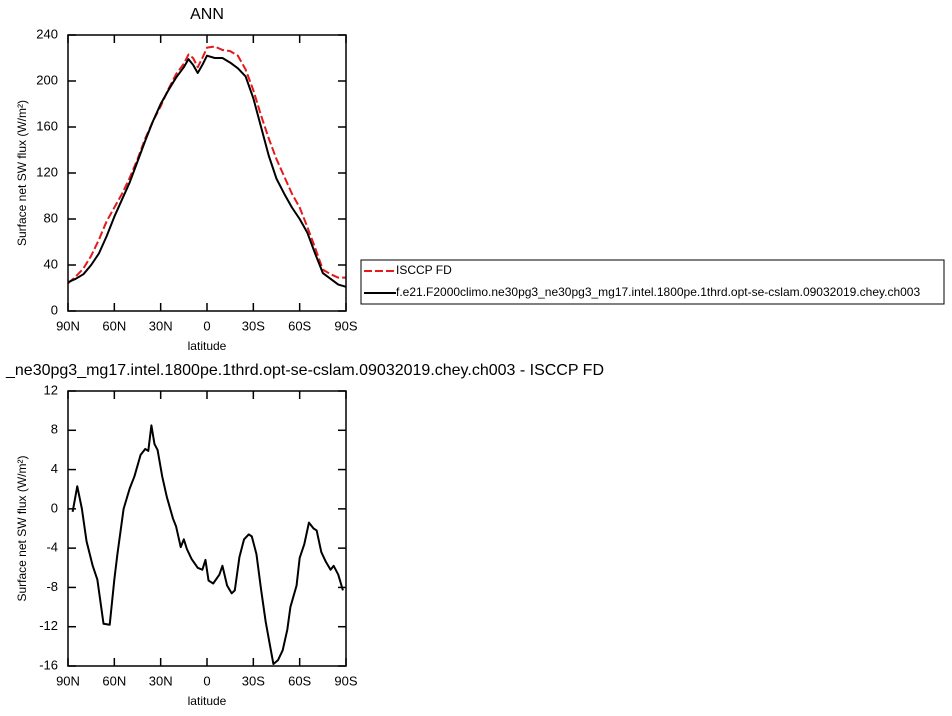  Describe the element at coordinates (47, 125) in the screenshot. I see `y-tick-label: 160` at that location.